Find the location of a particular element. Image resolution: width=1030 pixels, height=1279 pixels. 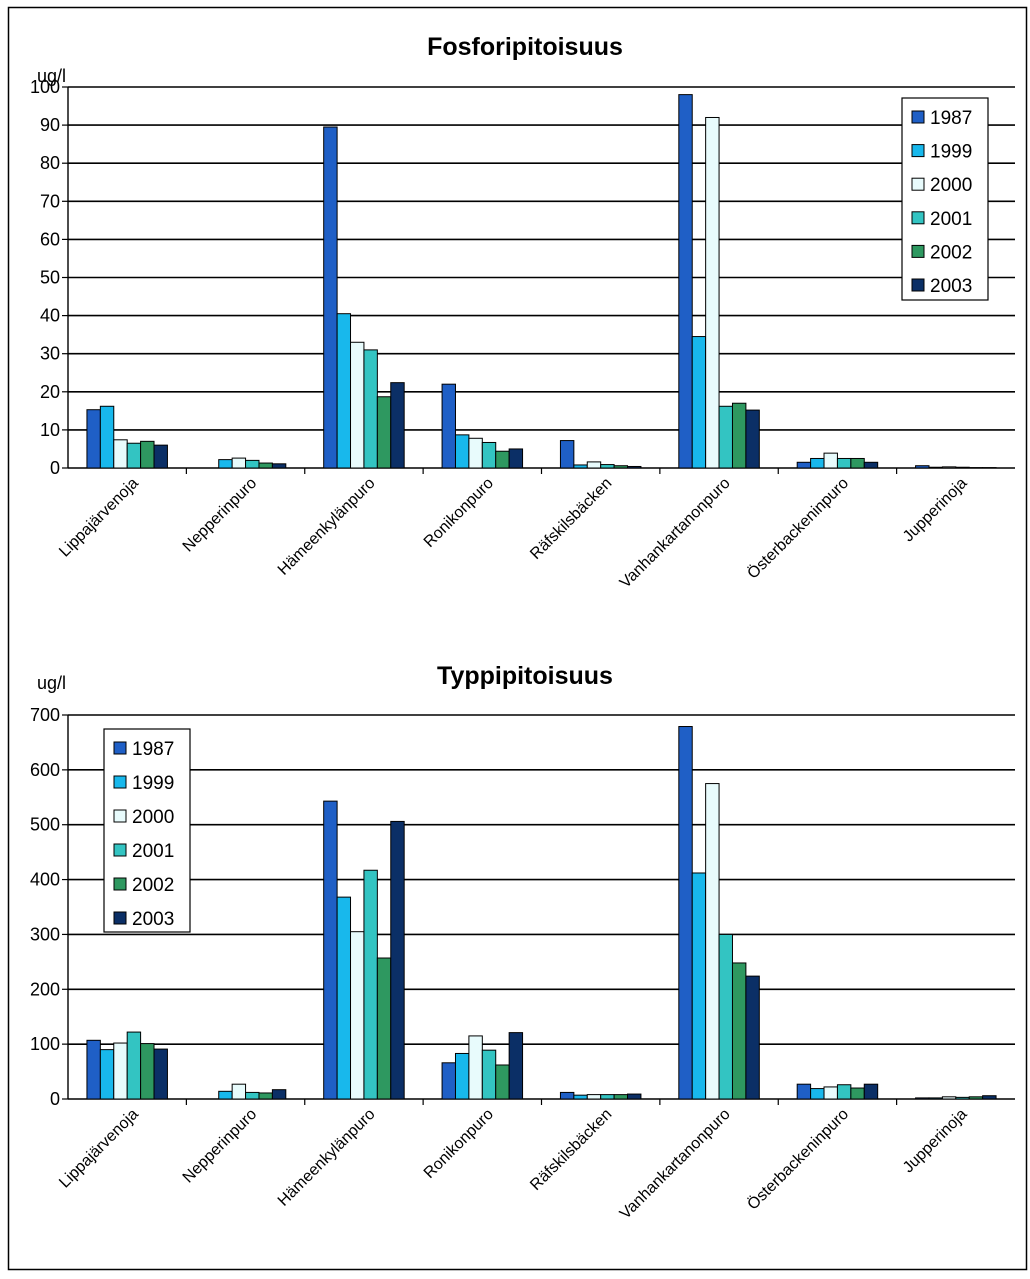

legend-swatch-1999 is located at coordinates (918, 151).